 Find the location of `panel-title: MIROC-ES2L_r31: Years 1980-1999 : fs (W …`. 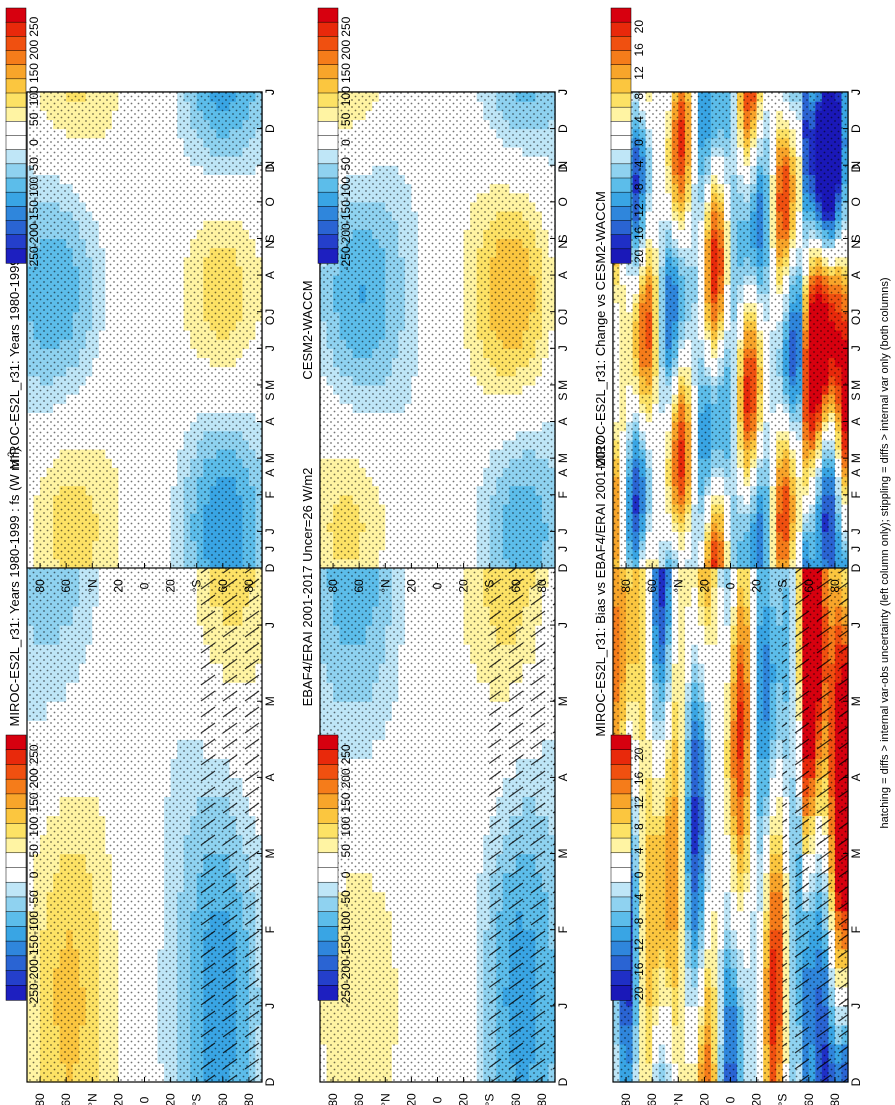

panel-title: MIROC-ES2L_r31: Years 1980-1999 : fs (W … is located at coordinates (14, 587).